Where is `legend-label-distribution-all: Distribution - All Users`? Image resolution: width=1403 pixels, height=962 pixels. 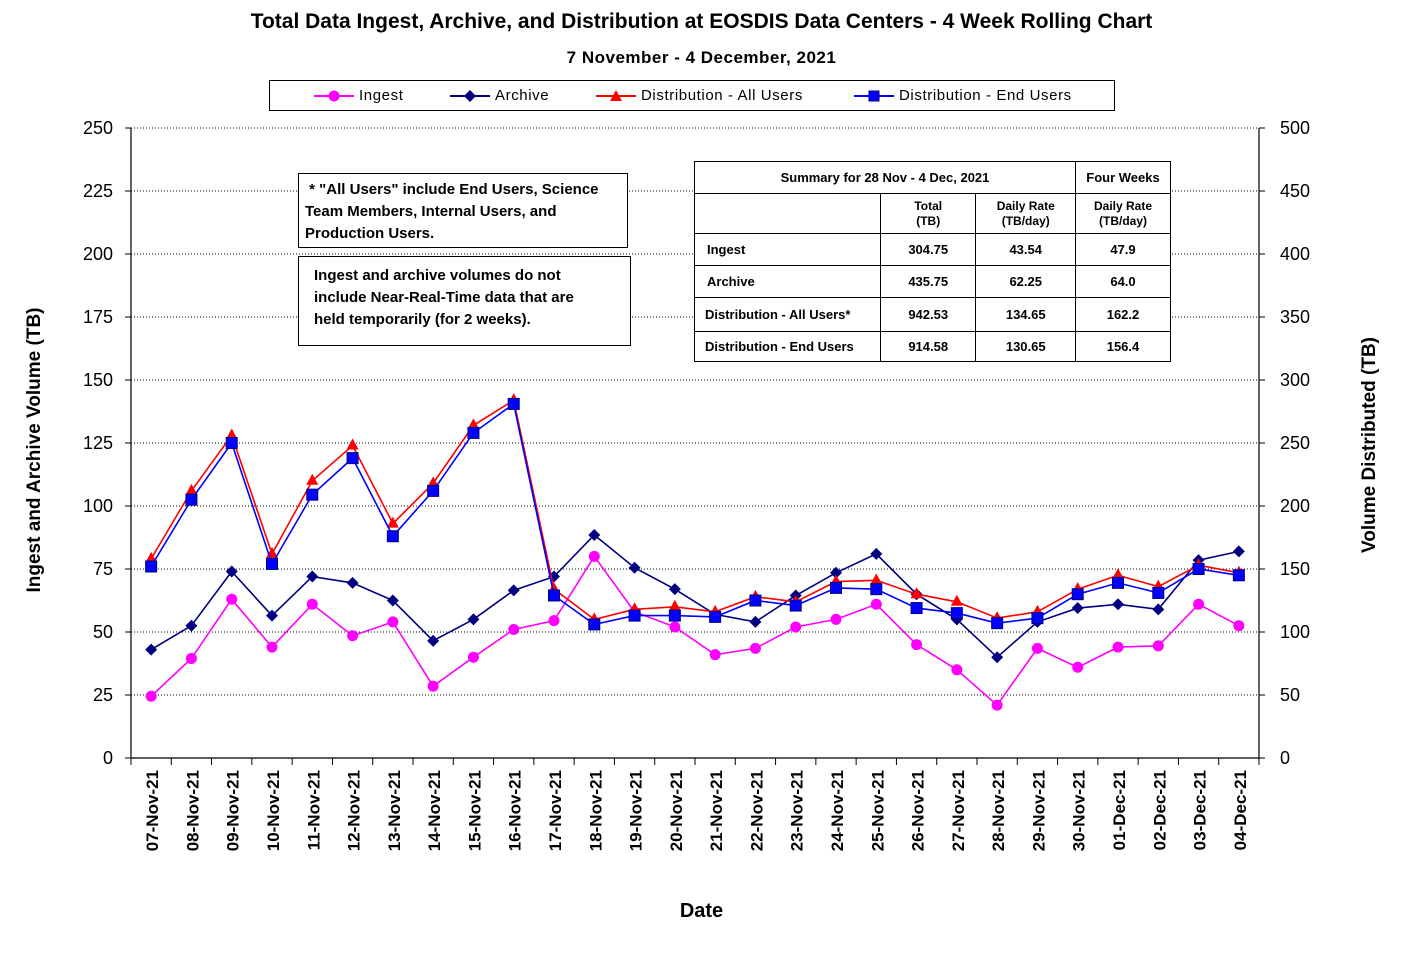
legend-label-distribution-all: Distribution - All Users is located at coordinates (722, 95).